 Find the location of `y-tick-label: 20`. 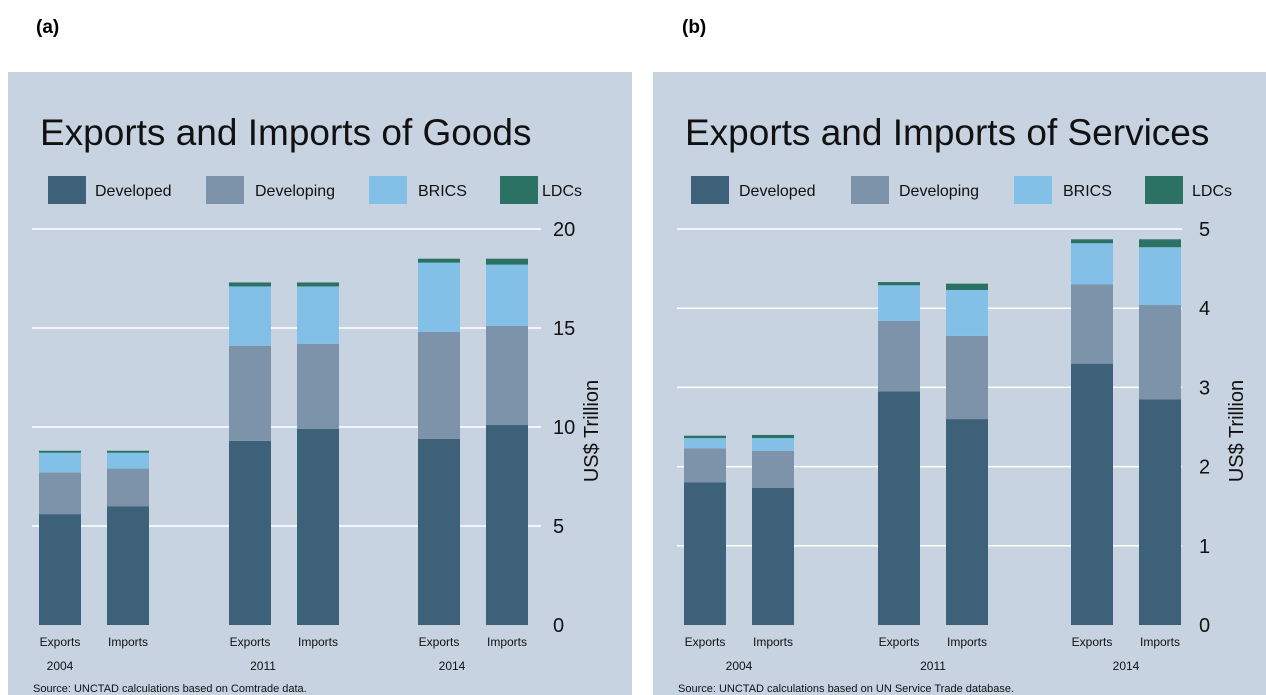

y-tick-label: 20 is located at coordinates (564, 230).